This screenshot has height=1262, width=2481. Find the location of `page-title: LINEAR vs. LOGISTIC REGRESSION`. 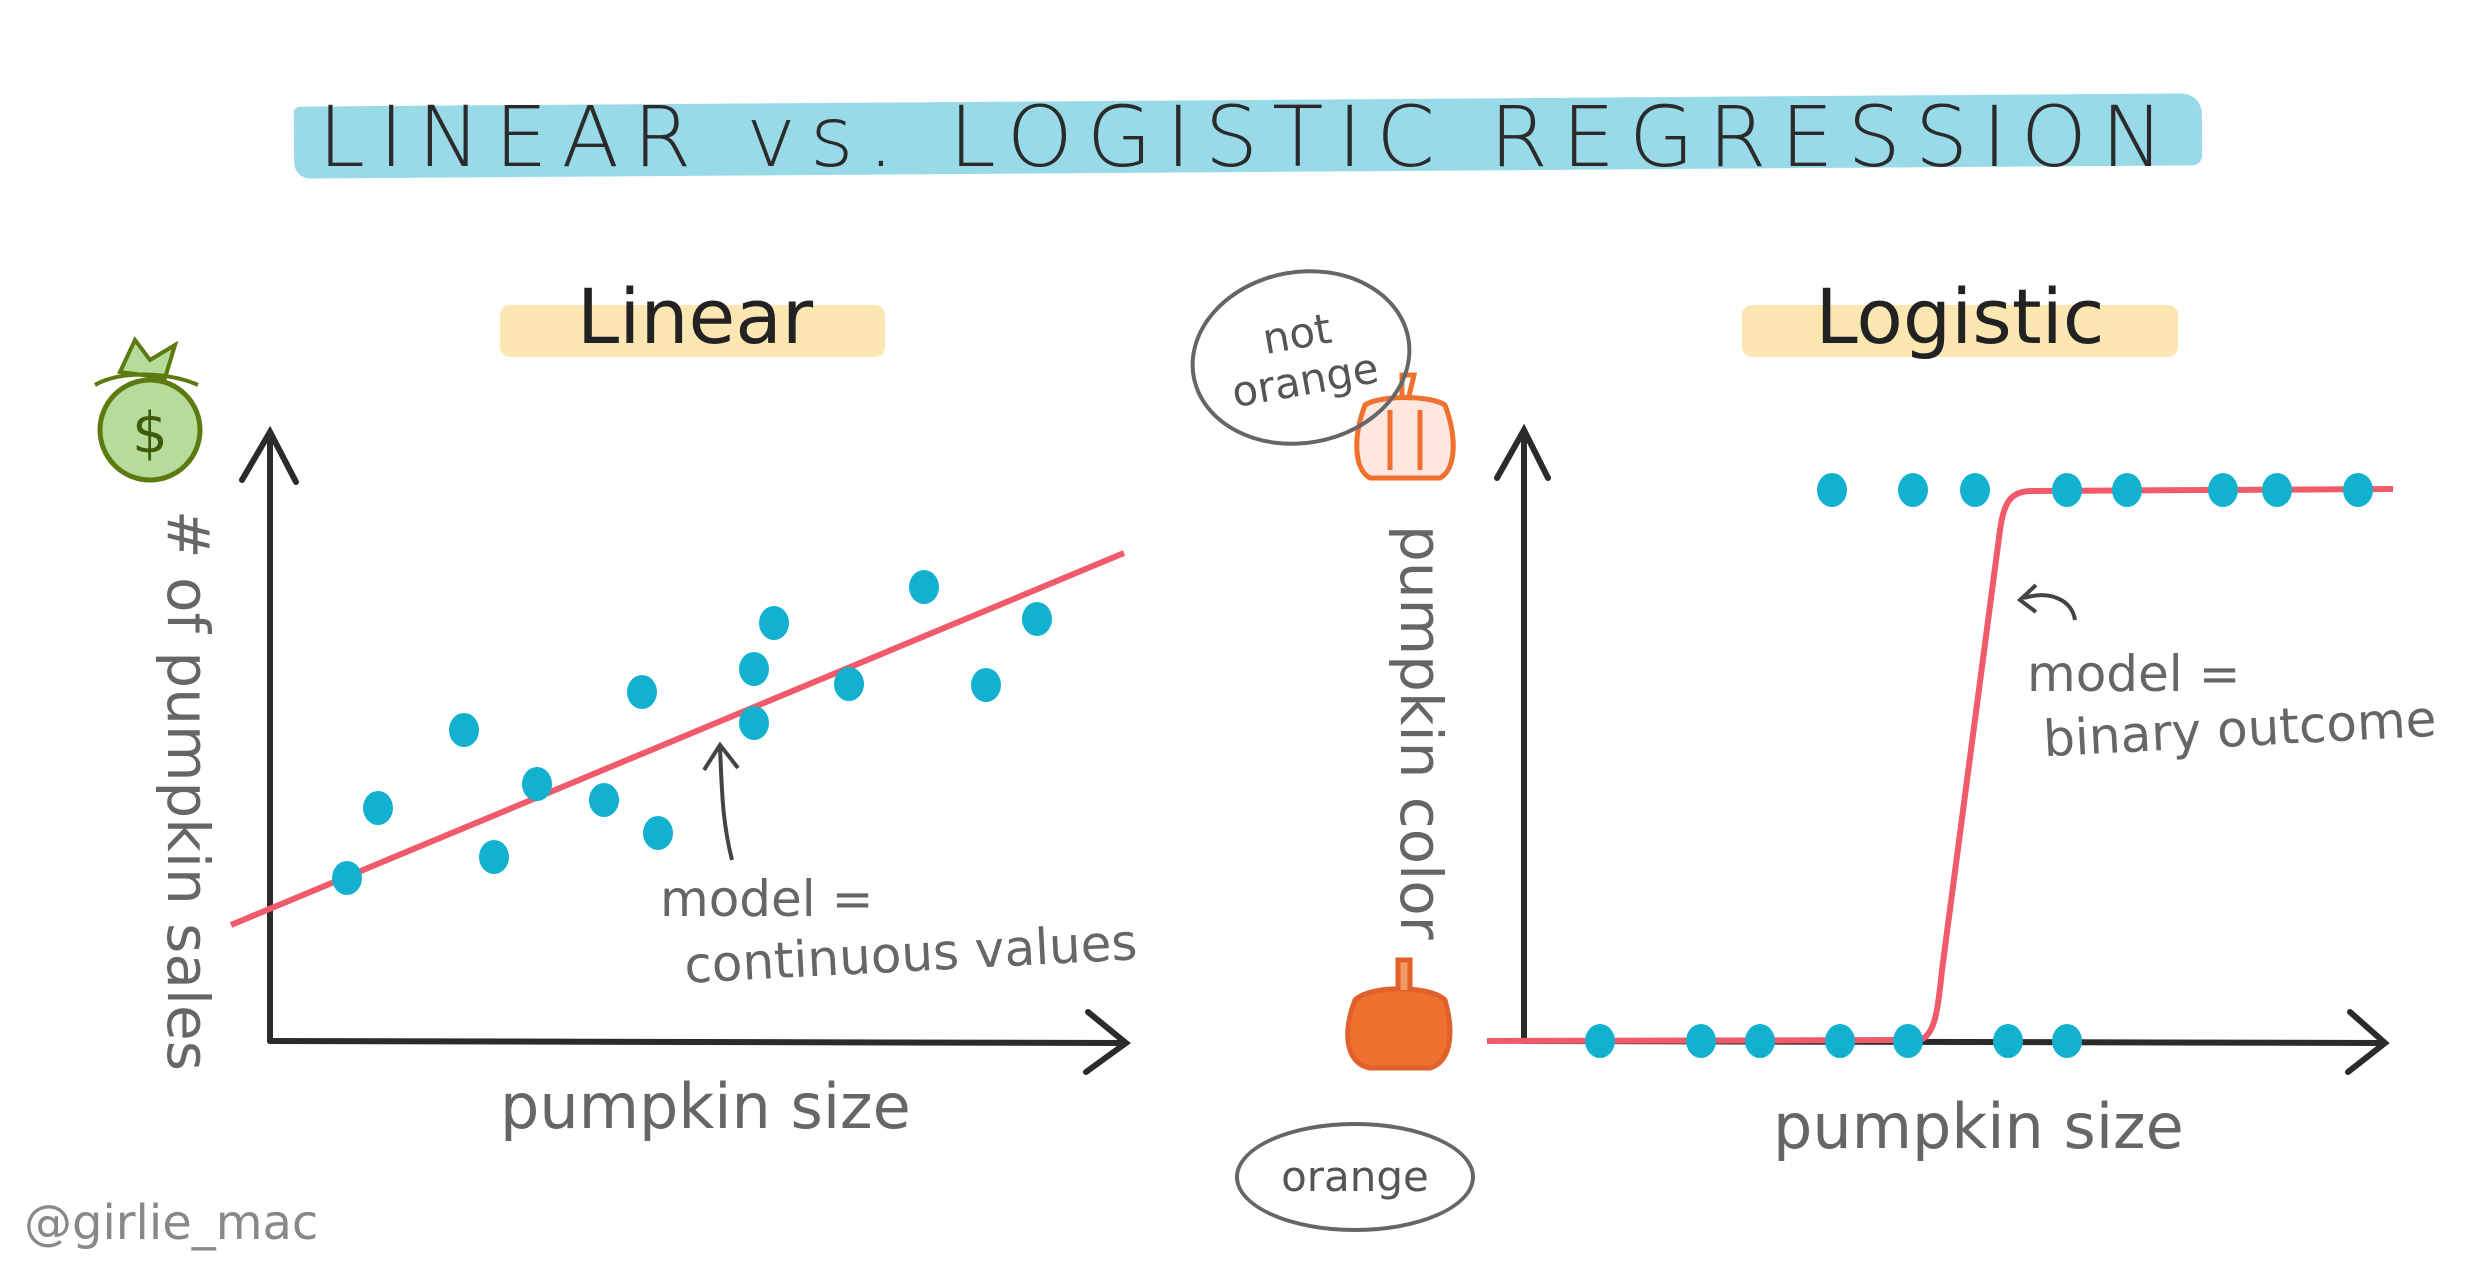

page-title: LINEAR vs. LOGISTIC REGRESSION is located at coordinates (1248, 137).